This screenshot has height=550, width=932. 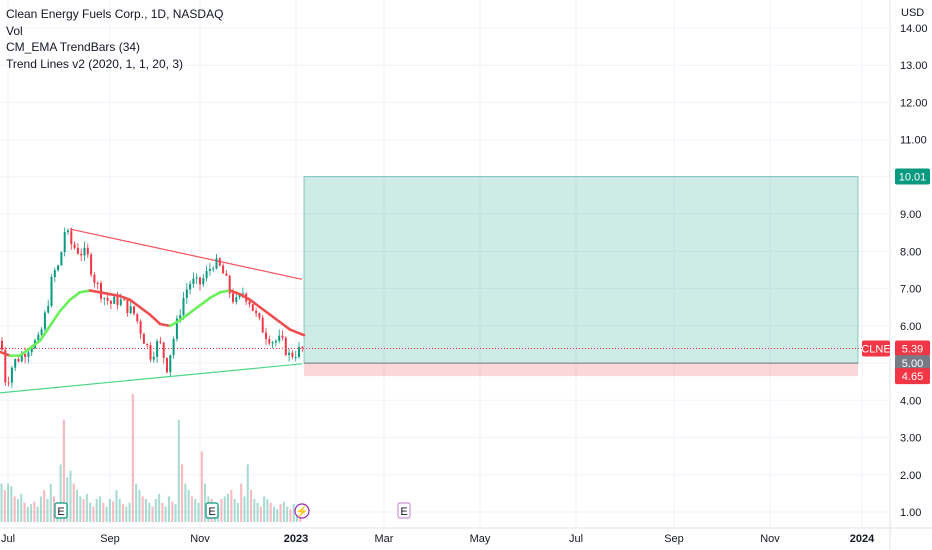 What do you see at coordinates (94, 63) in the screenshot?
I see `indicator-trend-lines: Trend Lines v2 (2020, 1, 1, 20, 3)` at bounding box center [94, 63].